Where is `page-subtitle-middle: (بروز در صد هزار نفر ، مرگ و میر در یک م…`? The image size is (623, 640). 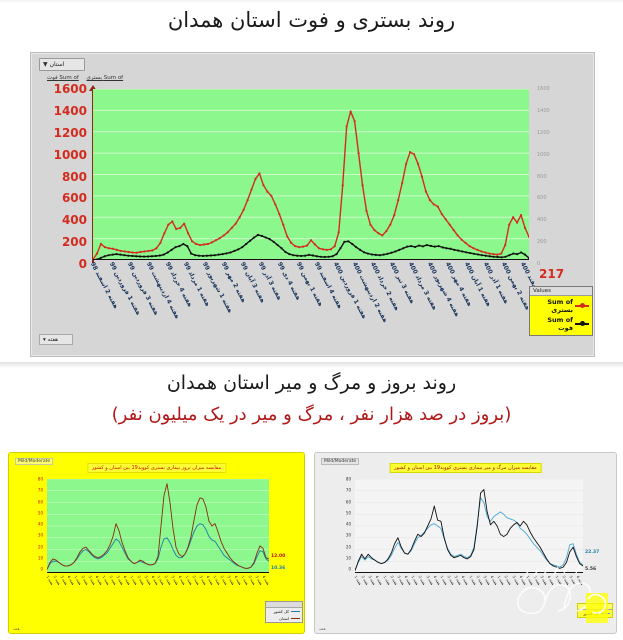 page-subtitle-middle: (بروز در صد هزار نفر ، مرگ و میر در یک م… is located at coordinates (311, 414).